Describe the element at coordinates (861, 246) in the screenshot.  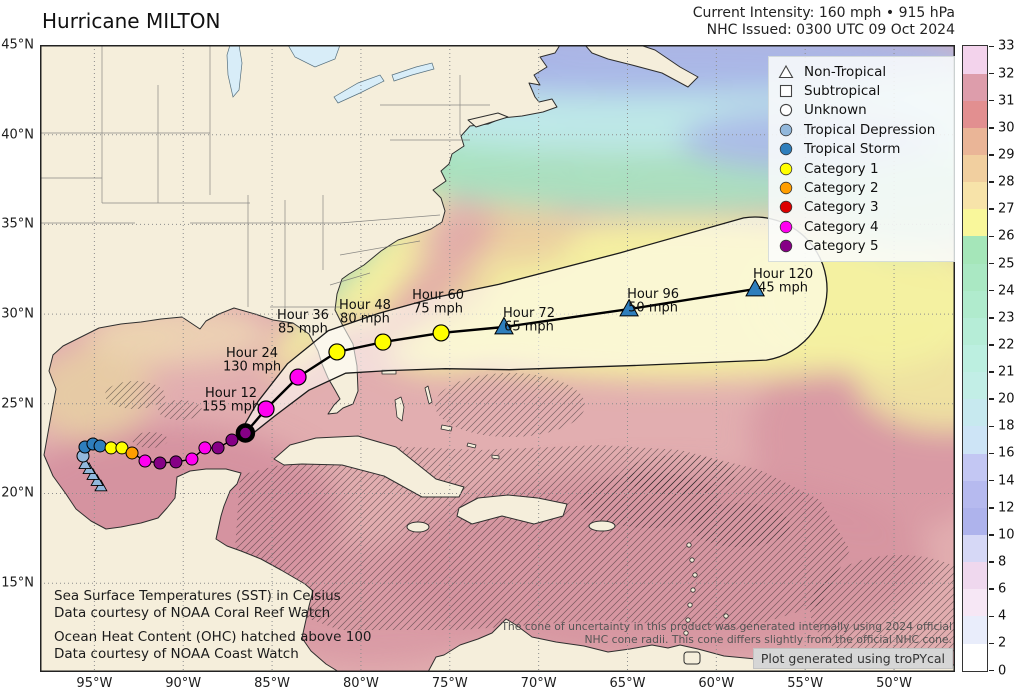
I see `legend-item: Category 5` at that location.